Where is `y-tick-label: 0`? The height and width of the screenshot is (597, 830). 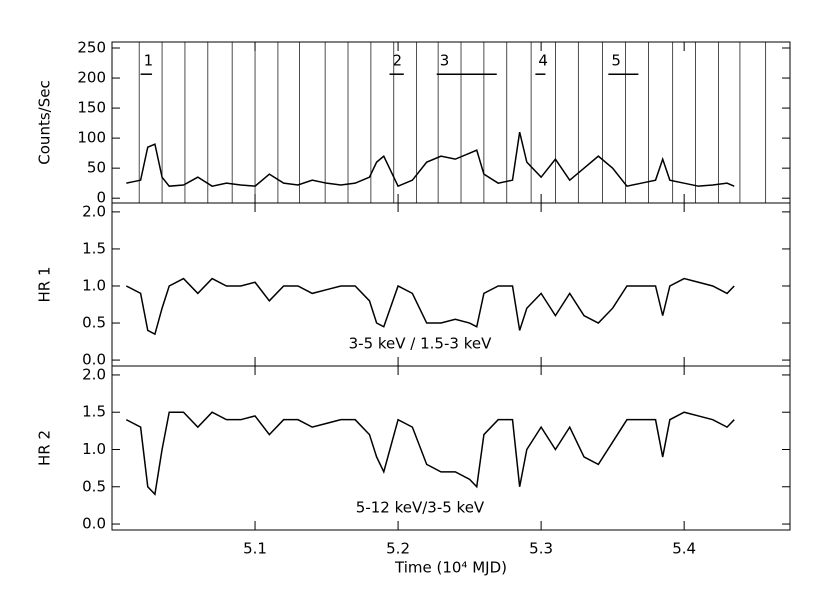
y-tick-label: 0 is located at coordinates (101, 198).